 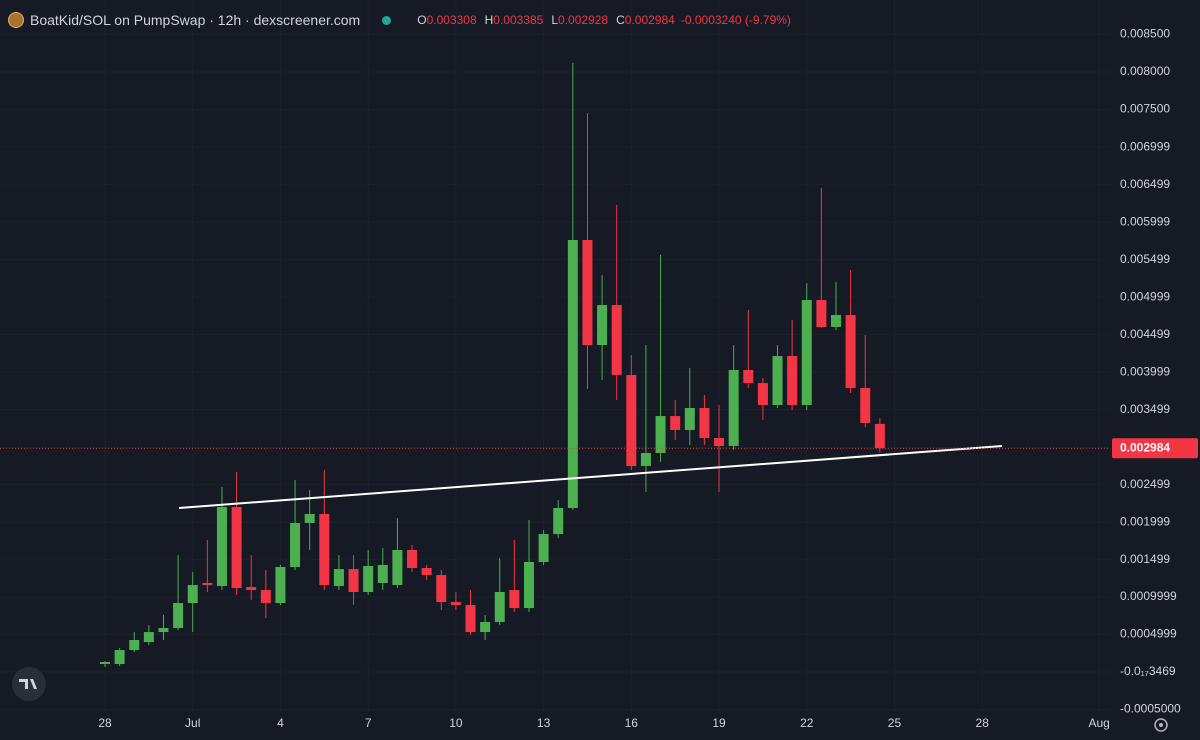 I want to click on y-tick-label: 0.008000, so click(x=1145, y=71).